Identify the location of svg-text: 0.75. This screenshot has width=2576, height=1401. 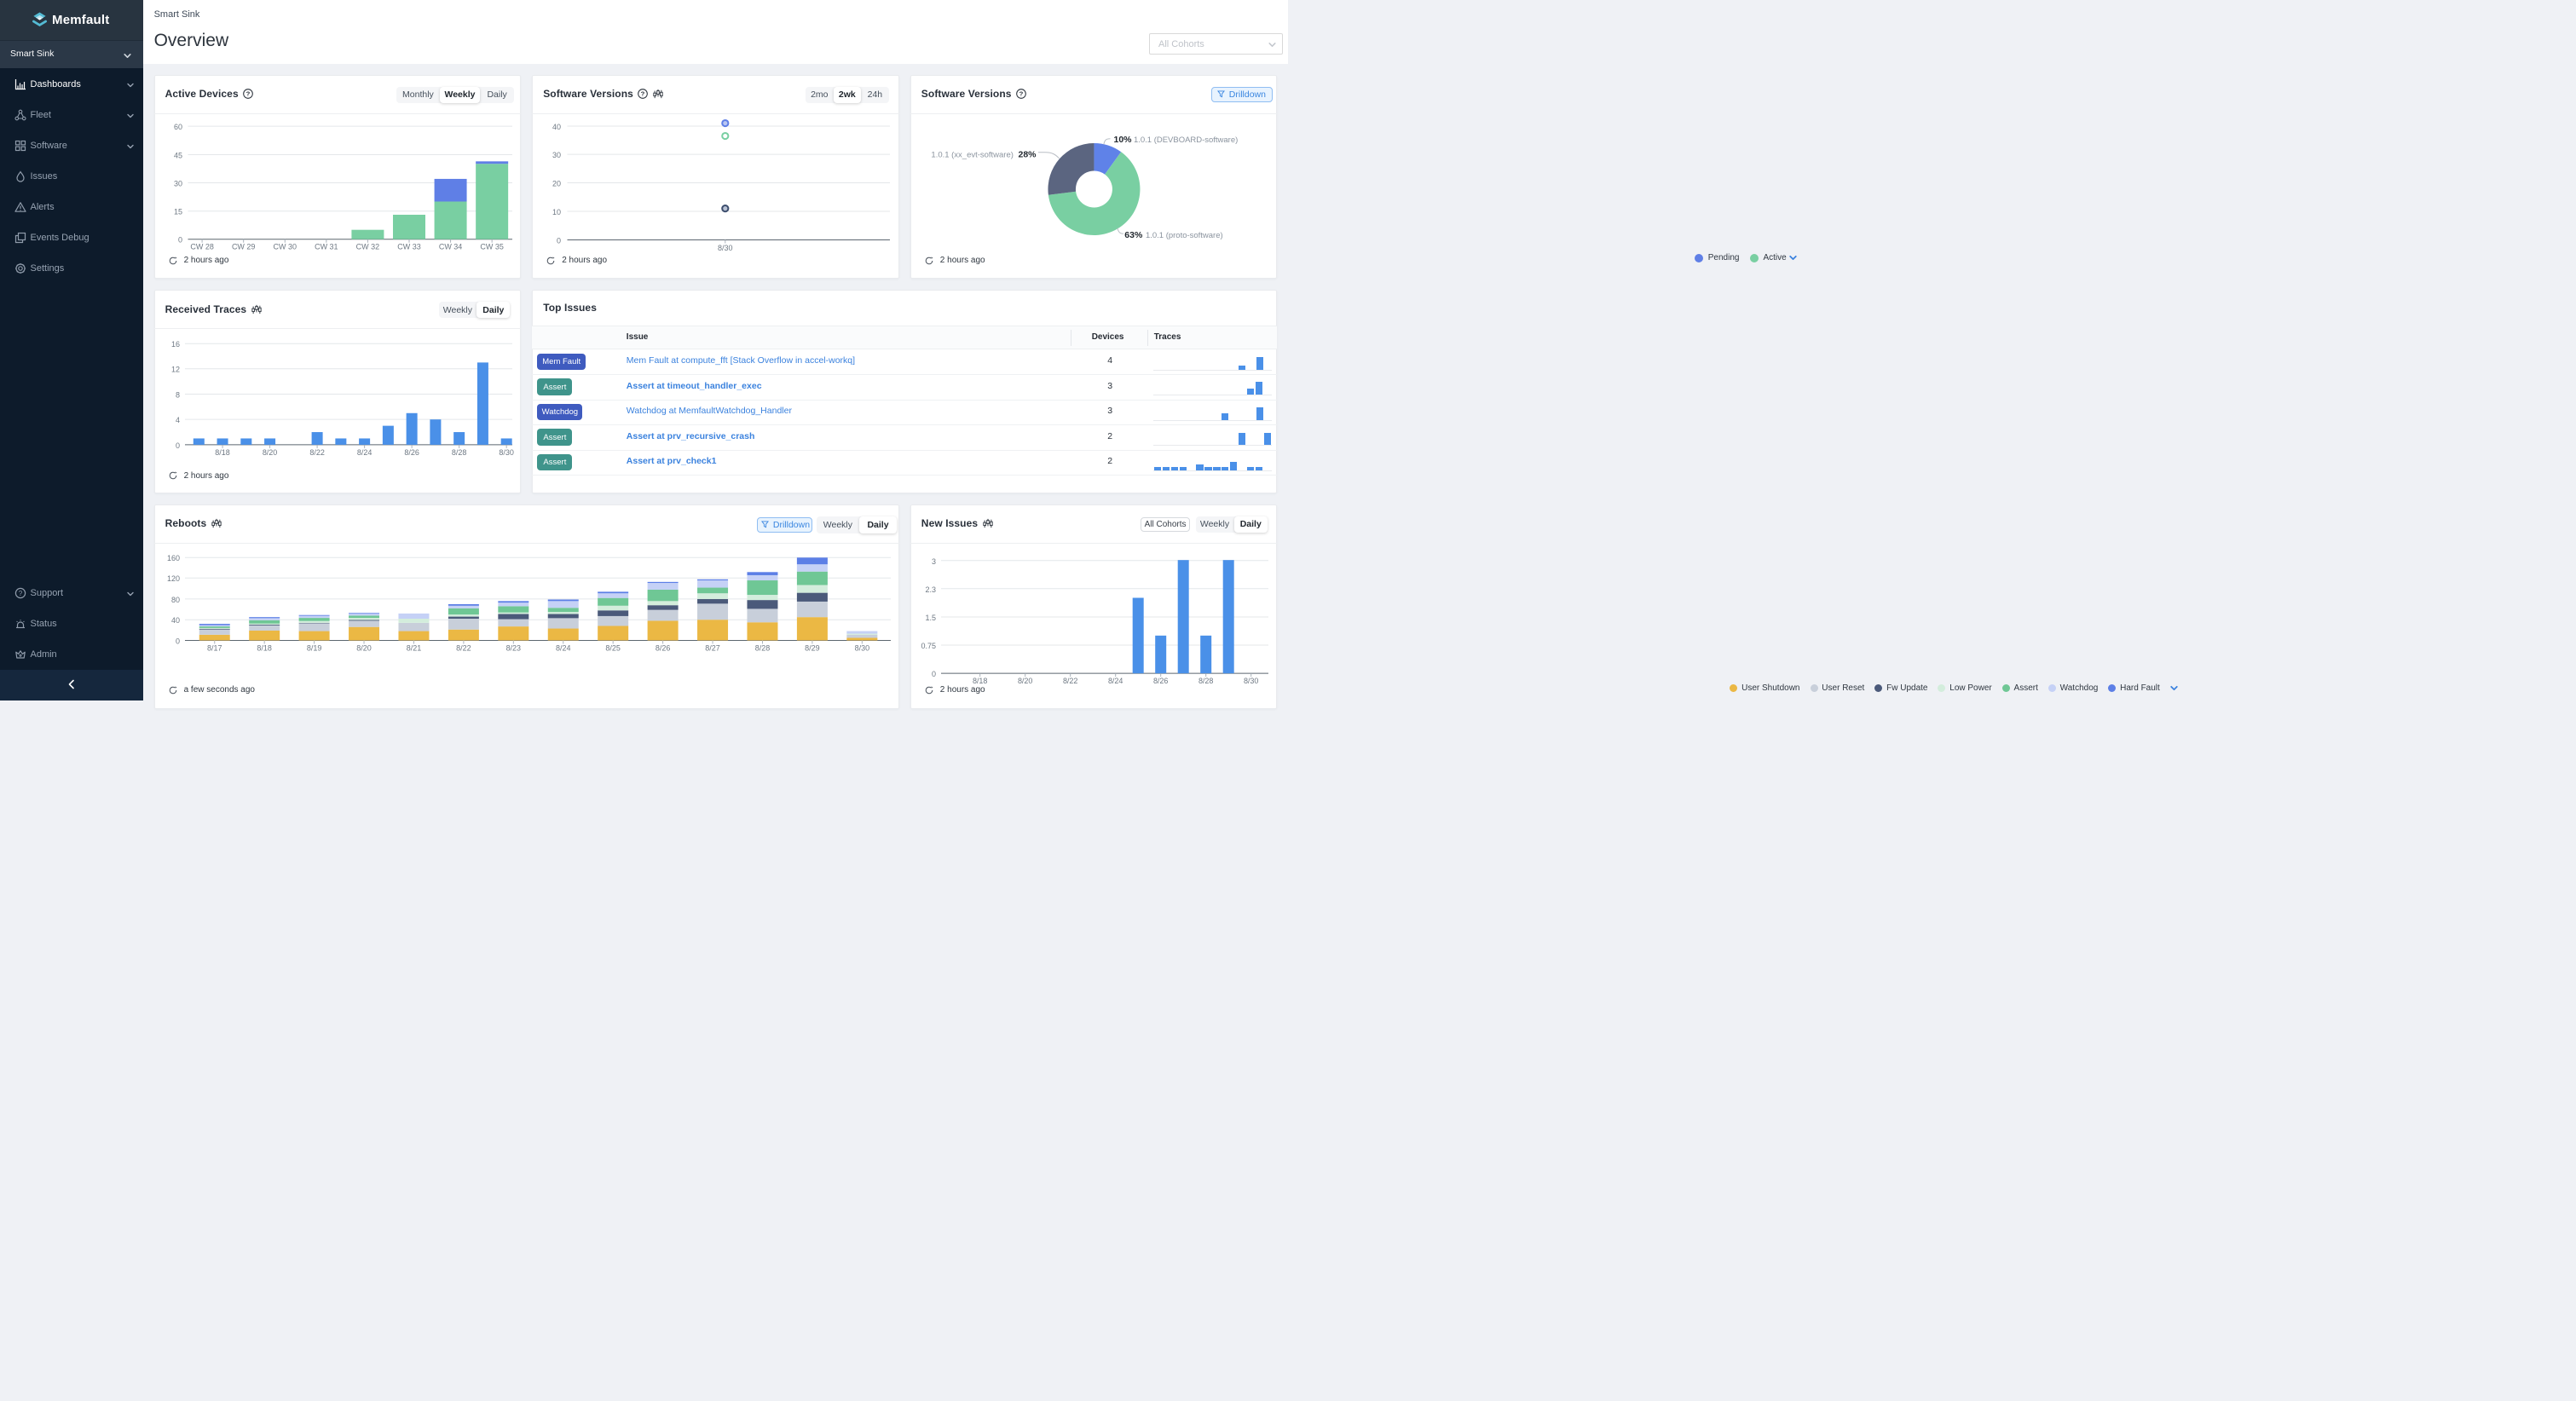
(928, 646).